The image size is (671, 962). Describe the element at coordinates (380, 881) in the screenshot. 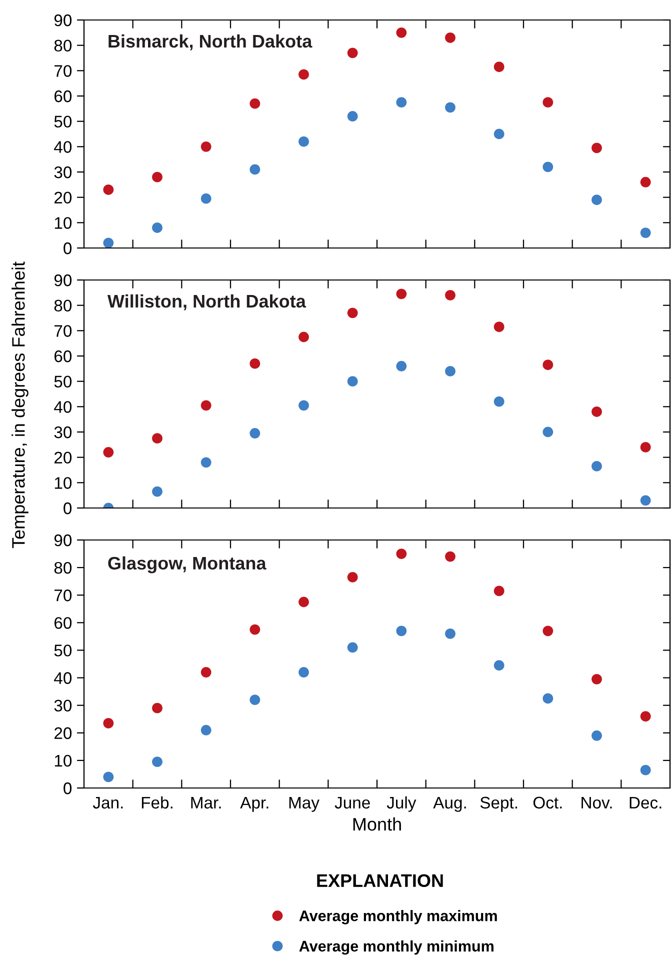

I see `legend-title: EXPLANATION` at that location.